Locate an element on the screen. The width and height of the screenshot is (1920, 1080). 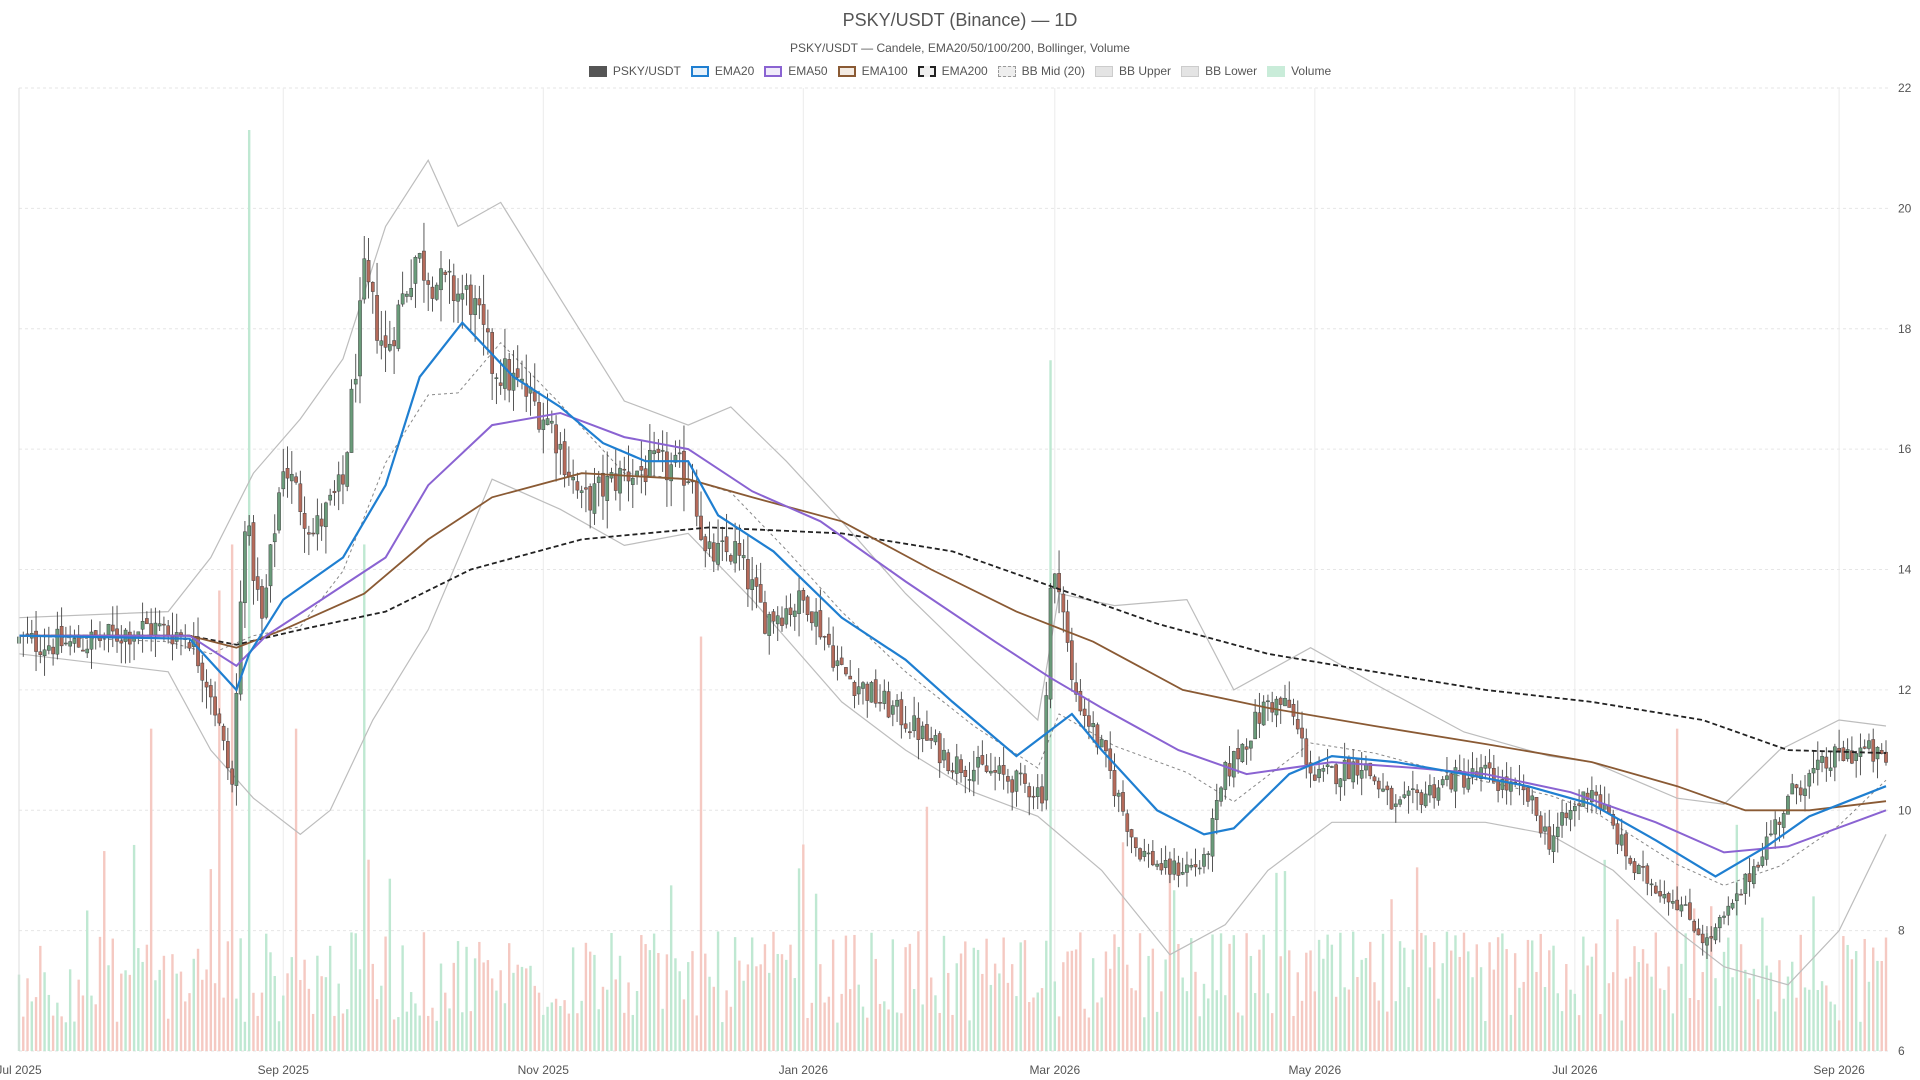
legend-item-ema100: EMA100 is located at coordinates (872, 71).